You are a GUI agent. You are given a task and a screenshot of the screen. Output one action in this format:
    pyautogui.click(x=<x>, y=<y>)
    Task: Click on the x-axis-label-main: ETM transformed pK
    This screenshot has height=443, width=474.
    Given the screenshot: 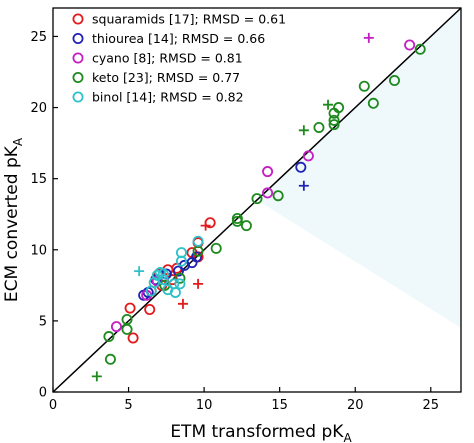 What is the action you would take?
    pyautogui.click(x=257, y=432)
    